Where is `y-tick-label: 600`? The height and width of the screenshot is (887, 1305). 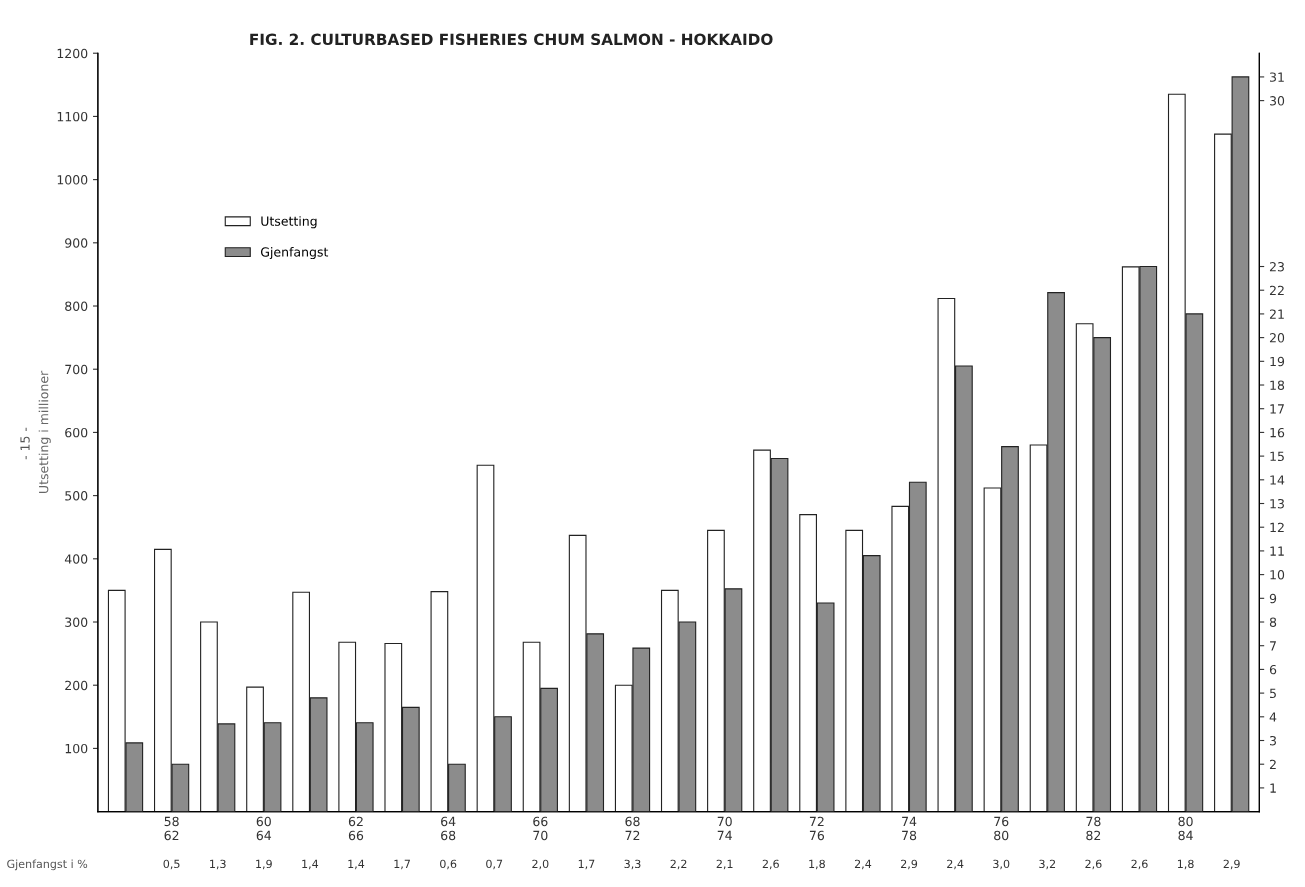
y-tick-label: 600 is located at coordinates (76, 432).